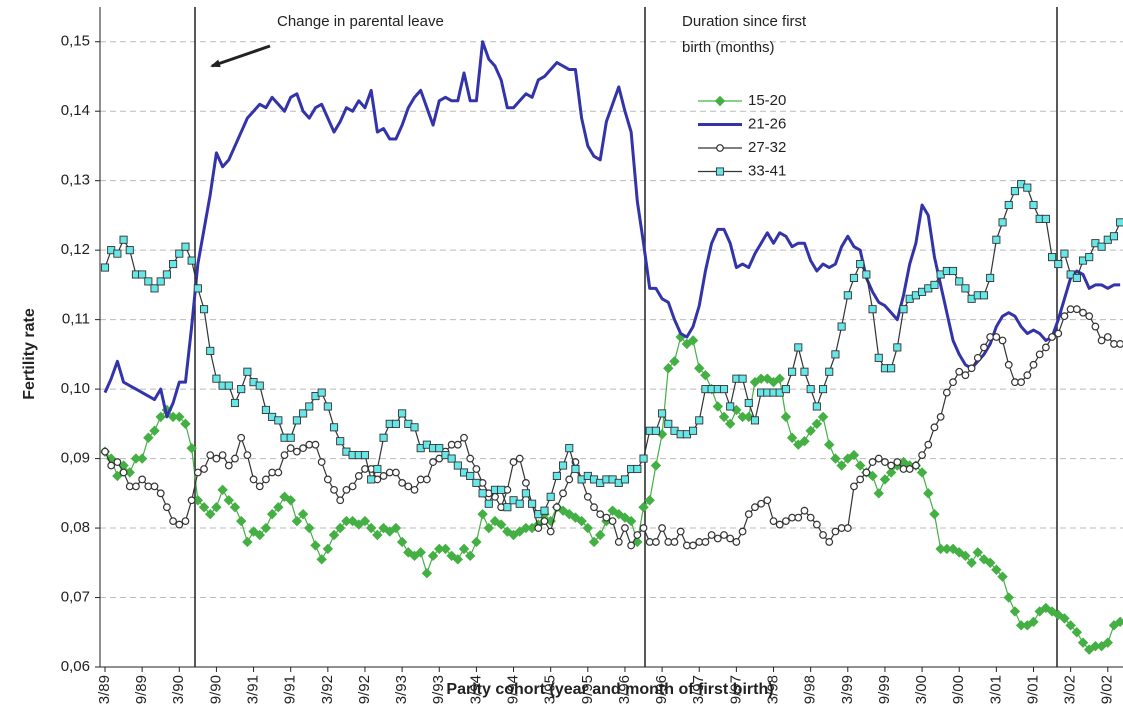  I want to click on y-tick-label: 0,10, so click(75, 388).